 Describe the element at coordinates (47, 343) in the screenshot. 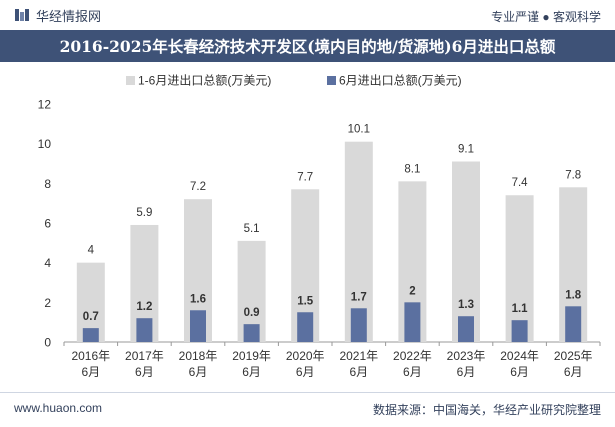

I see `y-tick-label: 0` at that location.